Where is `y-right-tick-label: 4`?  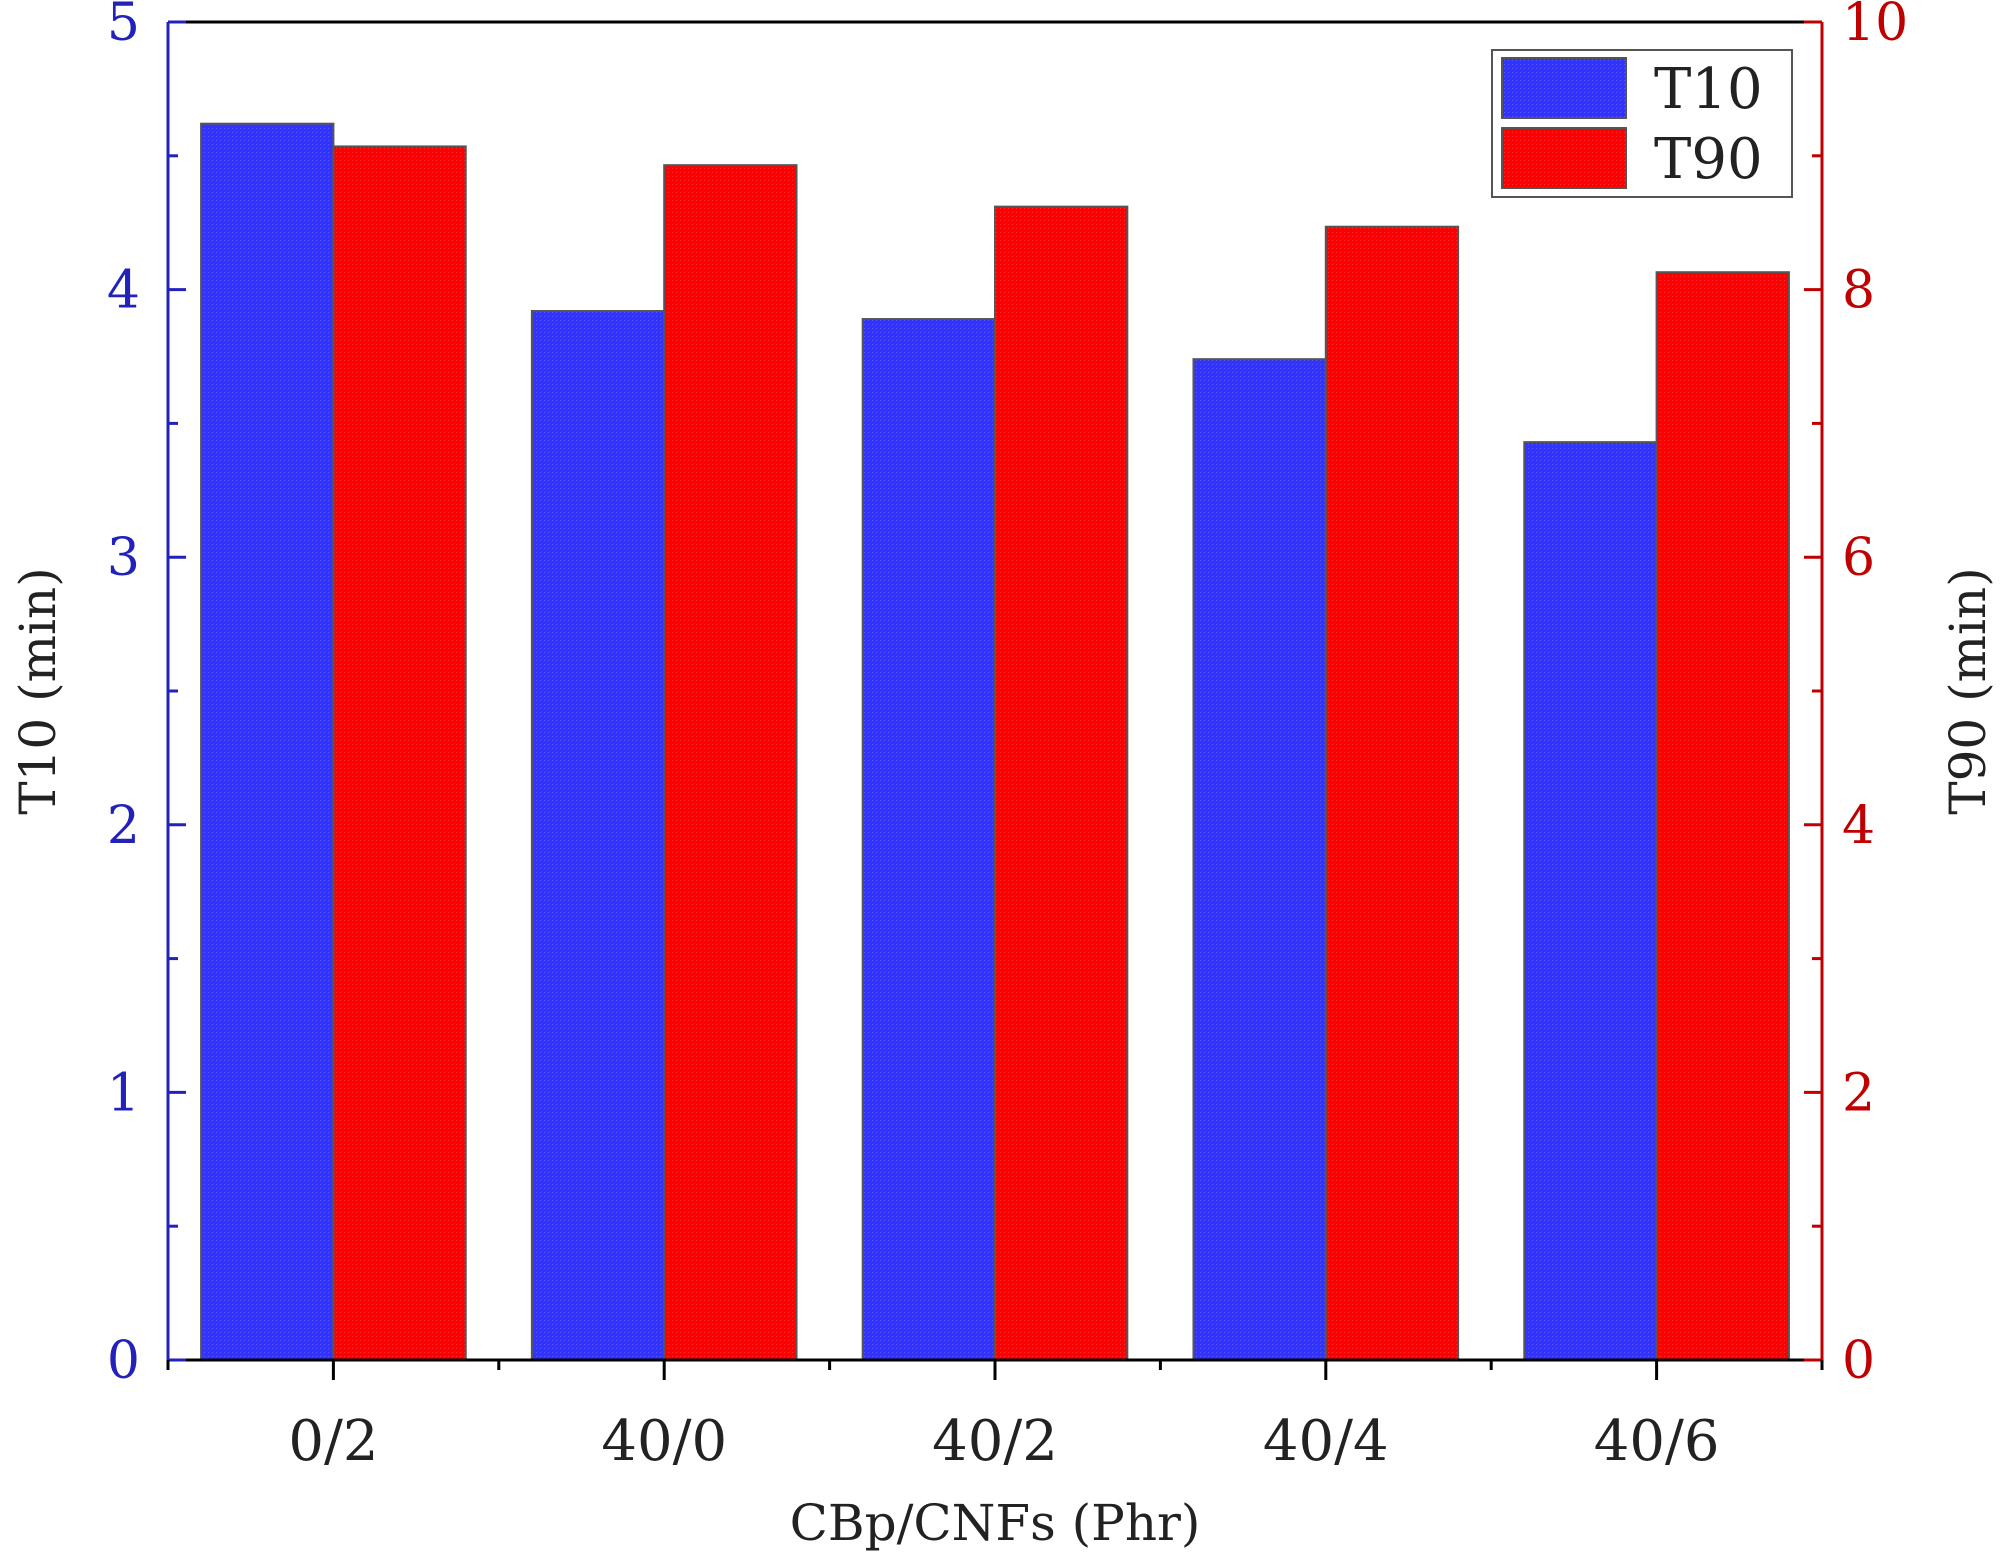 y-right-tick-label: 4 is located at coordinates (1858, 826).